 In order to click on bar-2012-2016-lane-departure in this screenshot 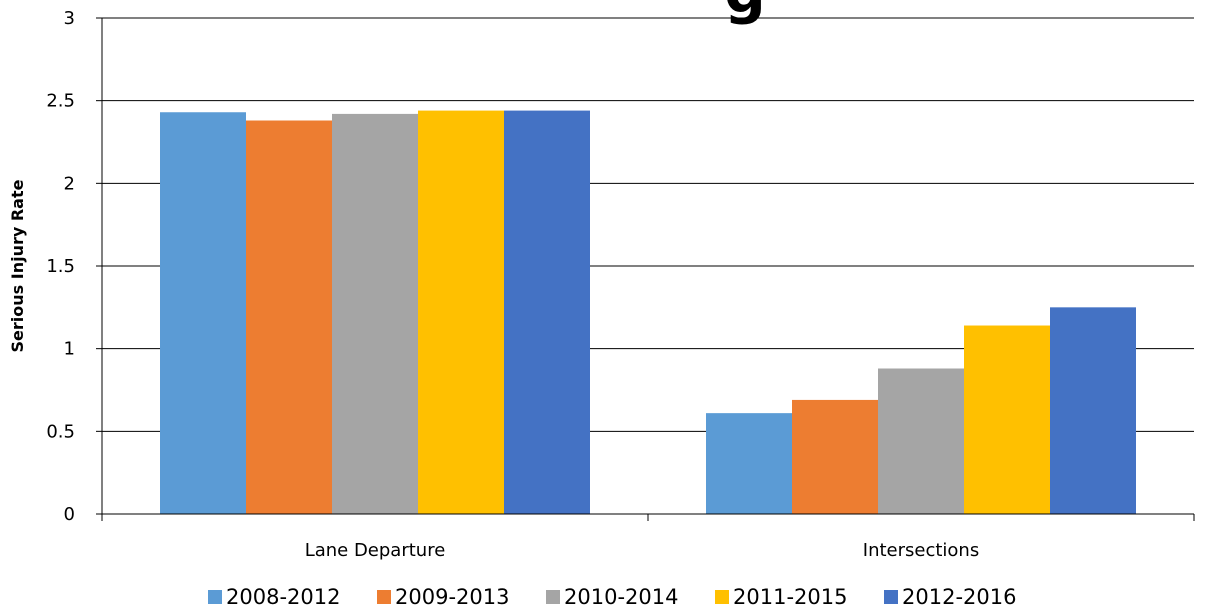, I will do `click(547, 312)`.